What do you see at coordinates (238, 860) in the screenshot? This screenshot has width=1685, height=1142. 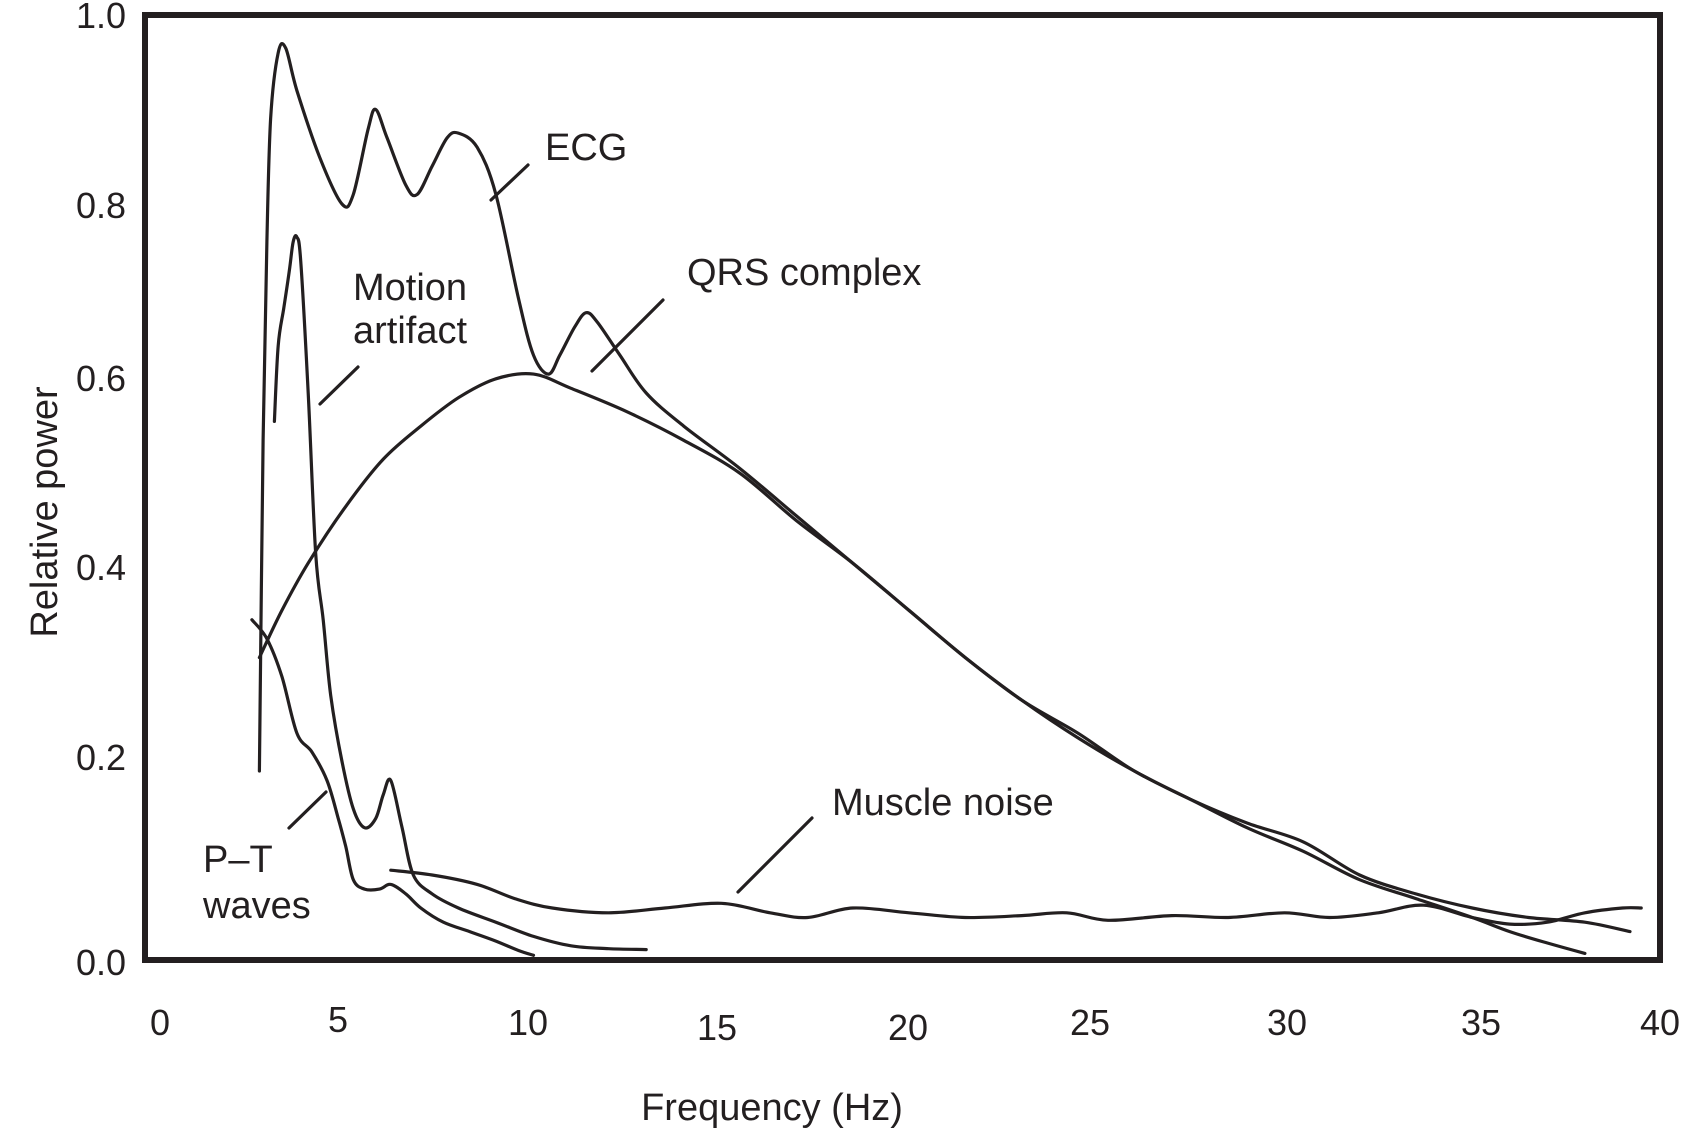 I see `pt-waves-label-line1: P–T` at bounding box center [238, 860].